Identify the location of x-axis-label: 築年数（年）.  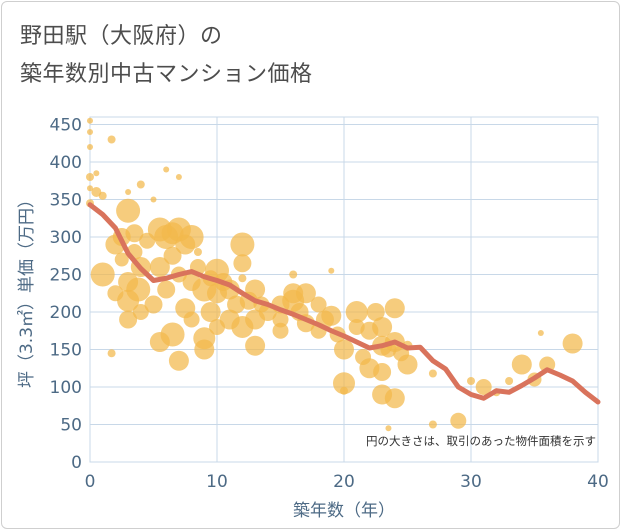
(344, 511).